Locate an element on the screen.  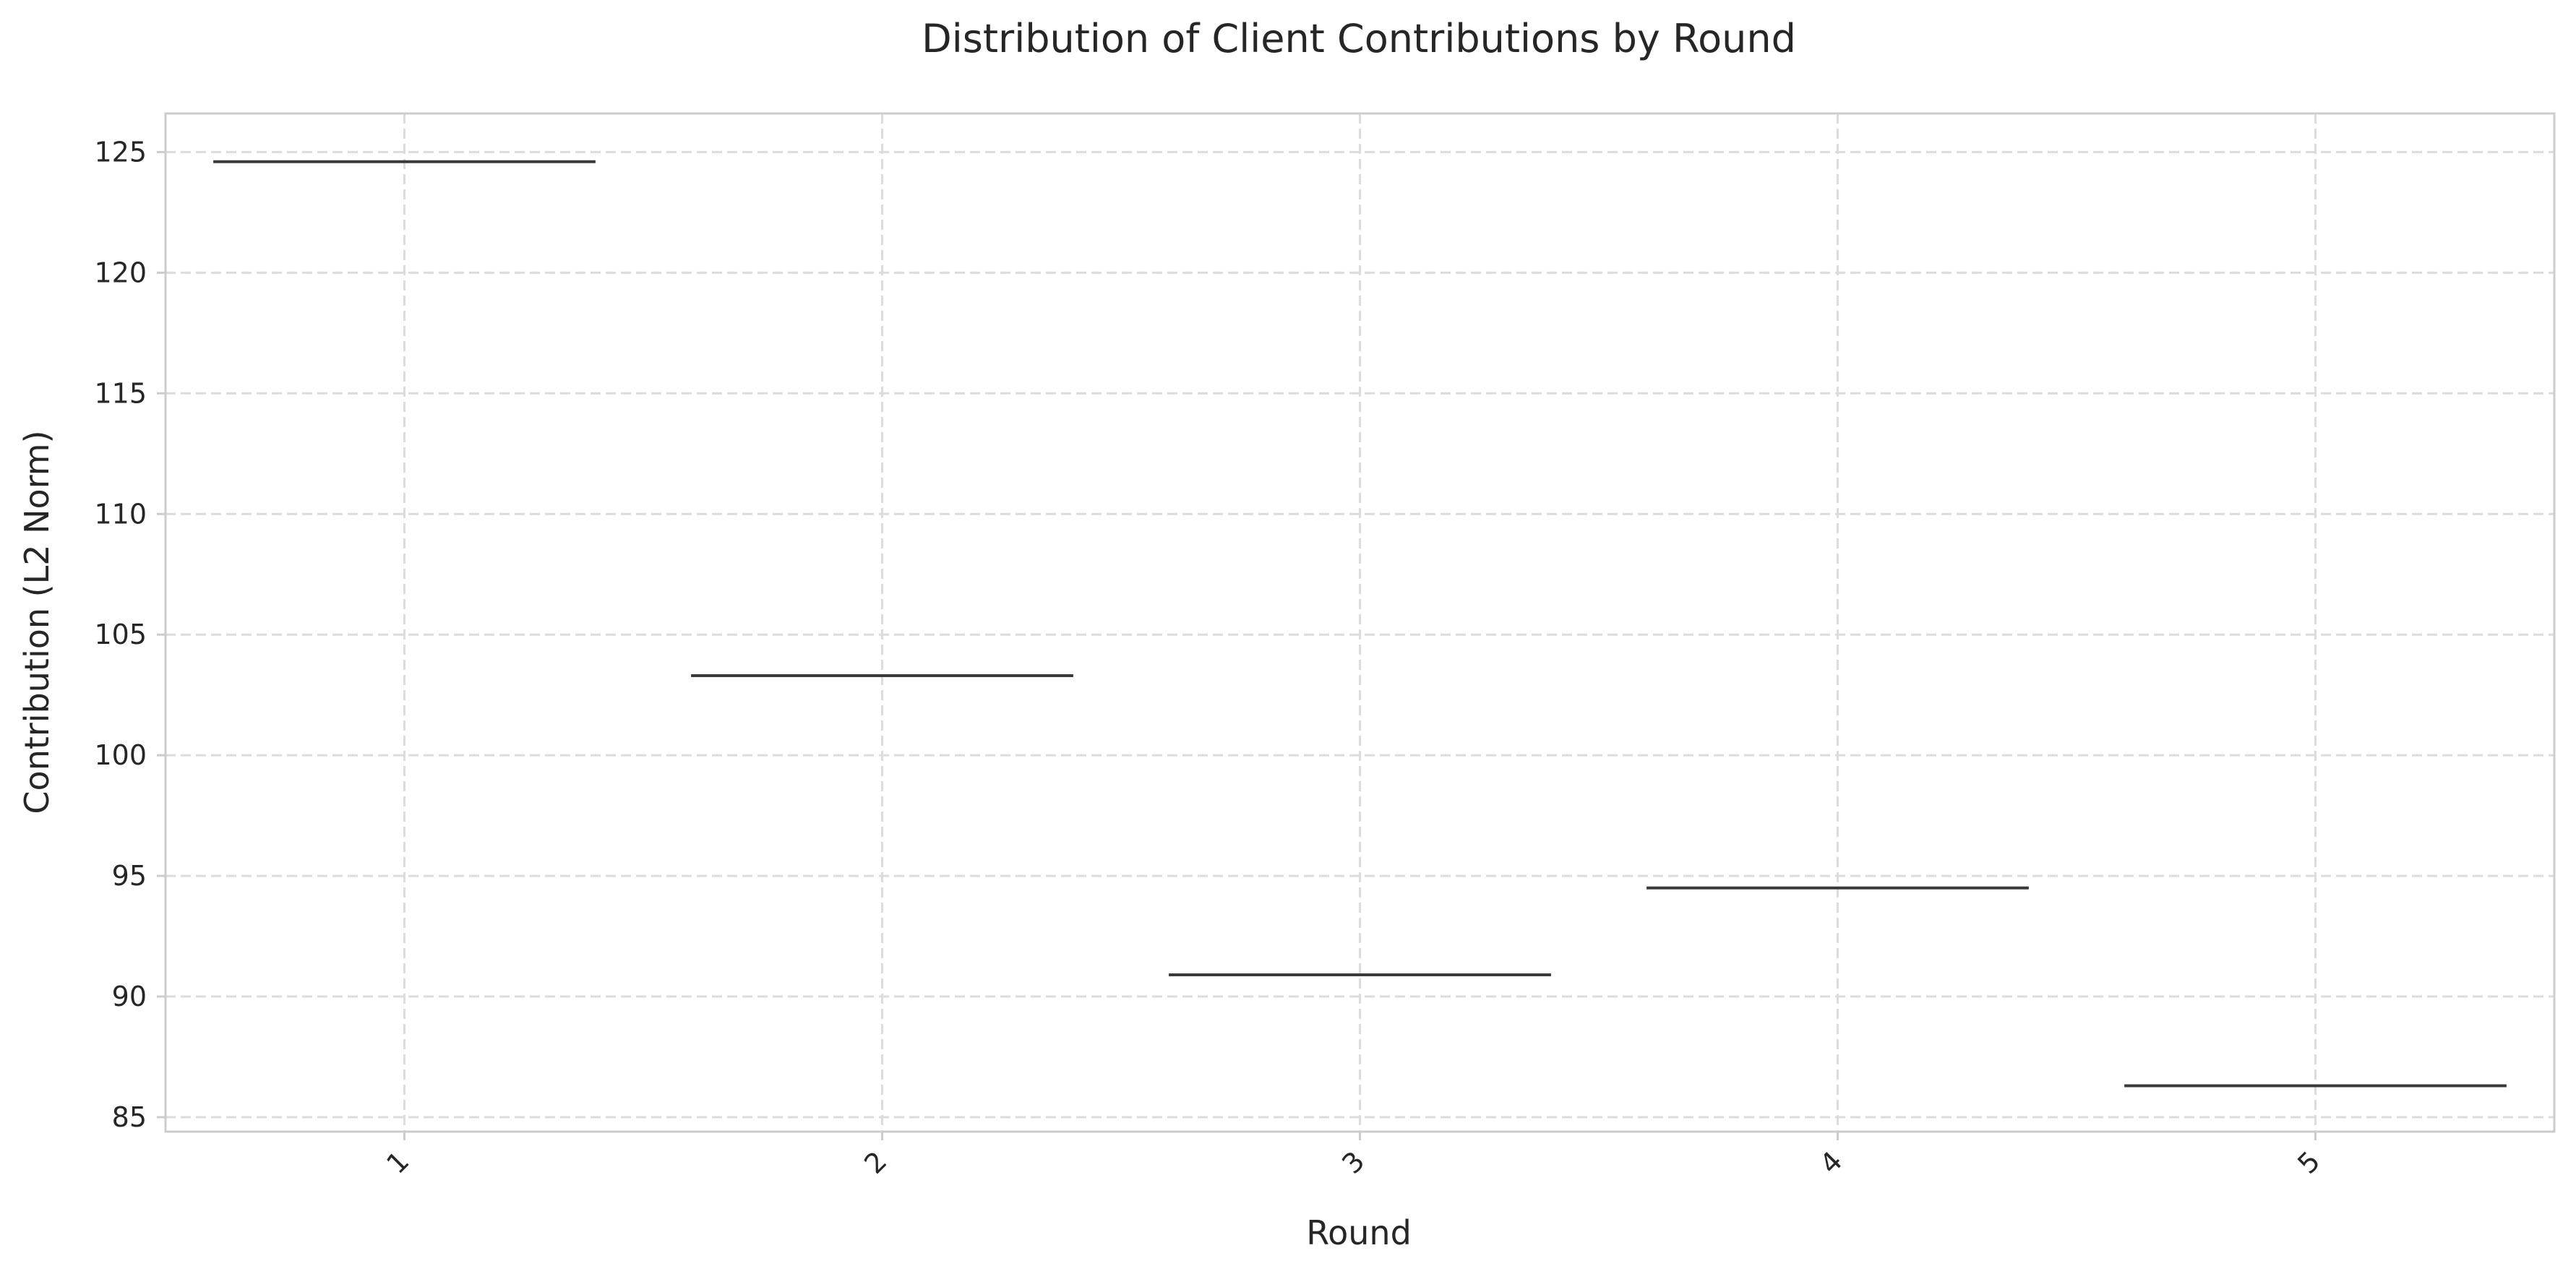
x-axis-ticks: 1 2 3 4 5 is located at coordinates (1353, 1156).